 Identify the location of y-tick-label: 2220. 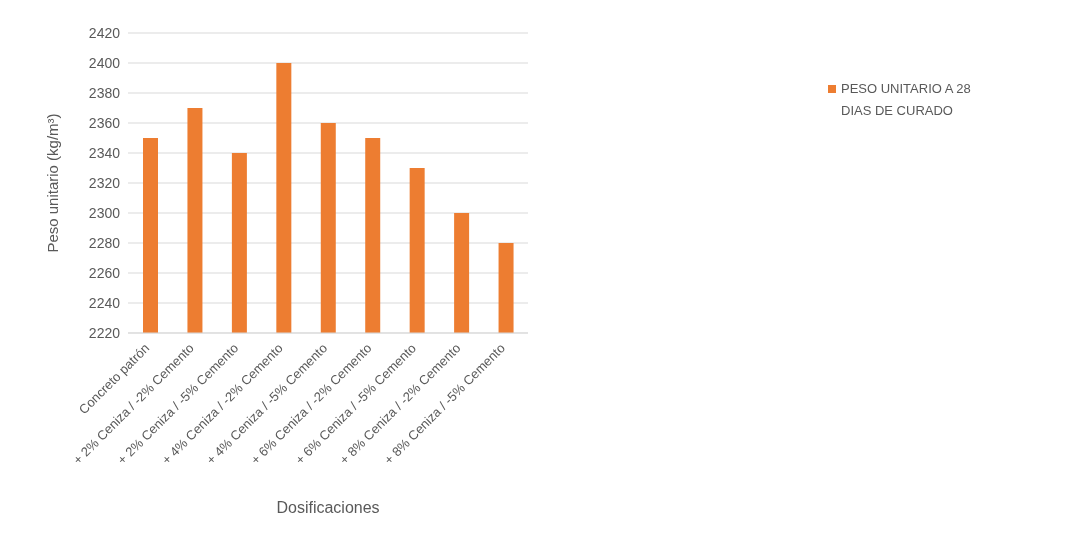
(104, 332).